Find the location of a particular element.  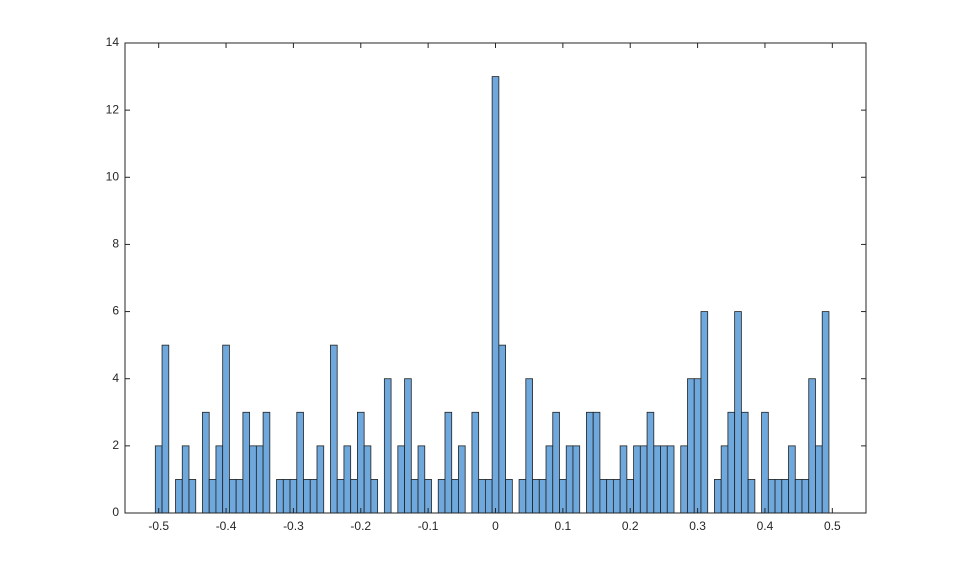

x-tick-label: 0.2 is located at coordinates (630, 526).